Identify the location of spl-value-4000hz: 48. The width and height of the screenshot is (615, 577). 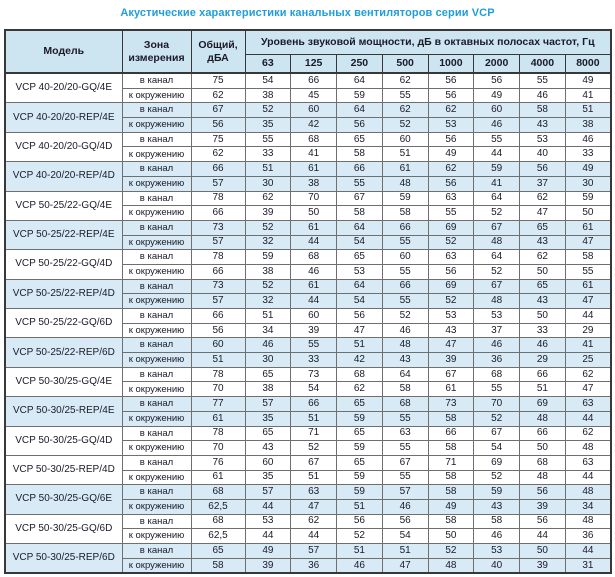
(542, 418).